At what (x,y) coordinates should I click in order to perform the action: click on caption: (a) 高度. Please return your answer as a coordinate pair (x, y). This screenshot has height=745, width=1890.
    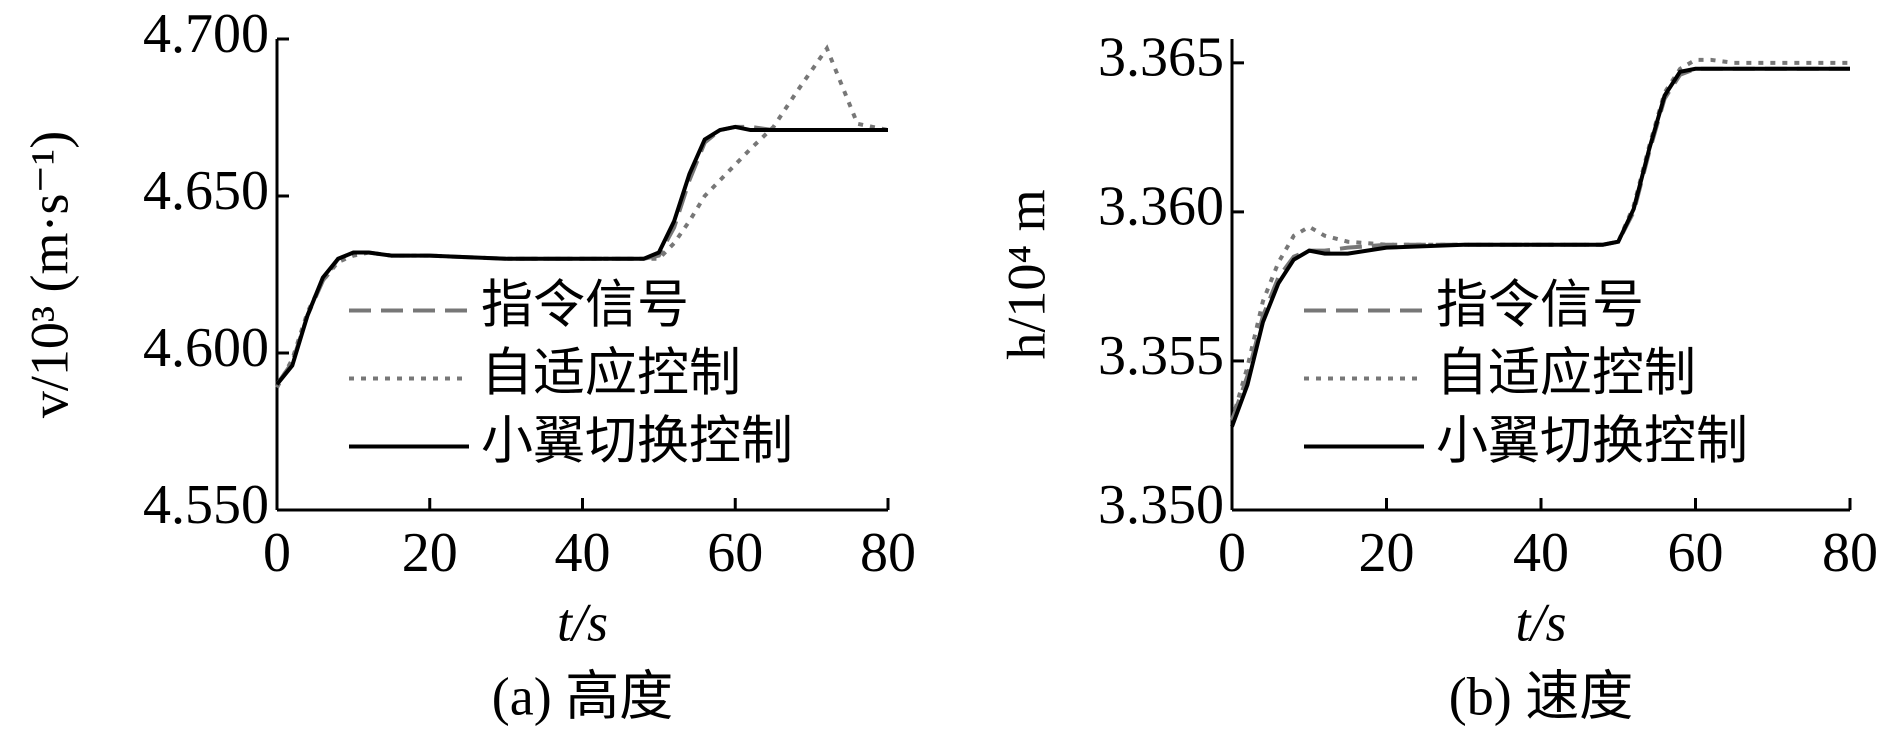
    Looking at the image, I should click on (582, 696).